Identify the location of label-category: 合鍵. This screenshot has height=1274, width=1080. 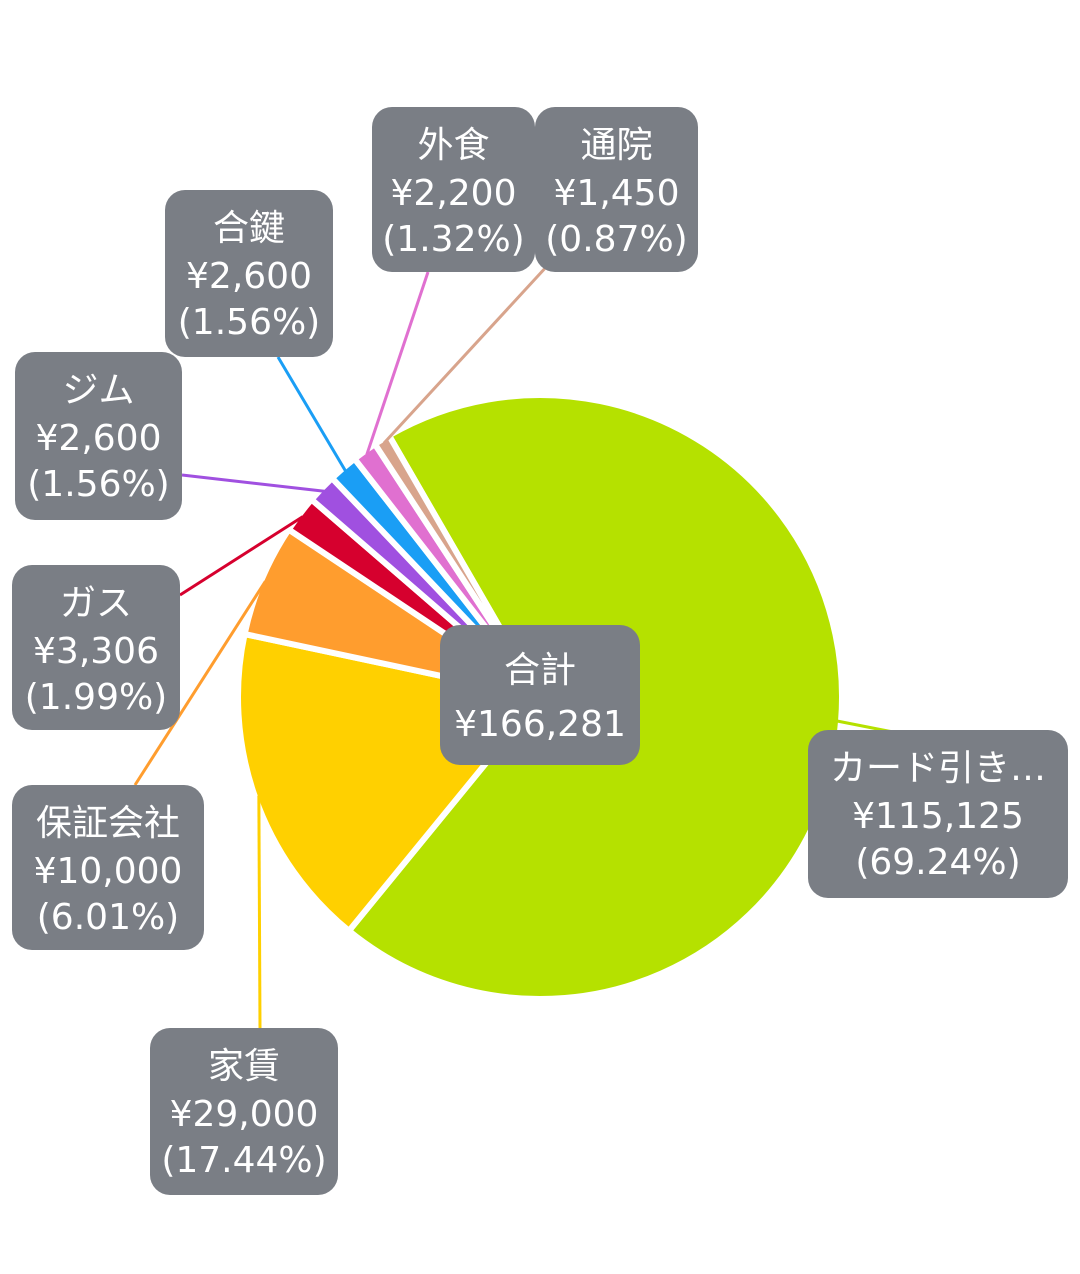
(249, 228).